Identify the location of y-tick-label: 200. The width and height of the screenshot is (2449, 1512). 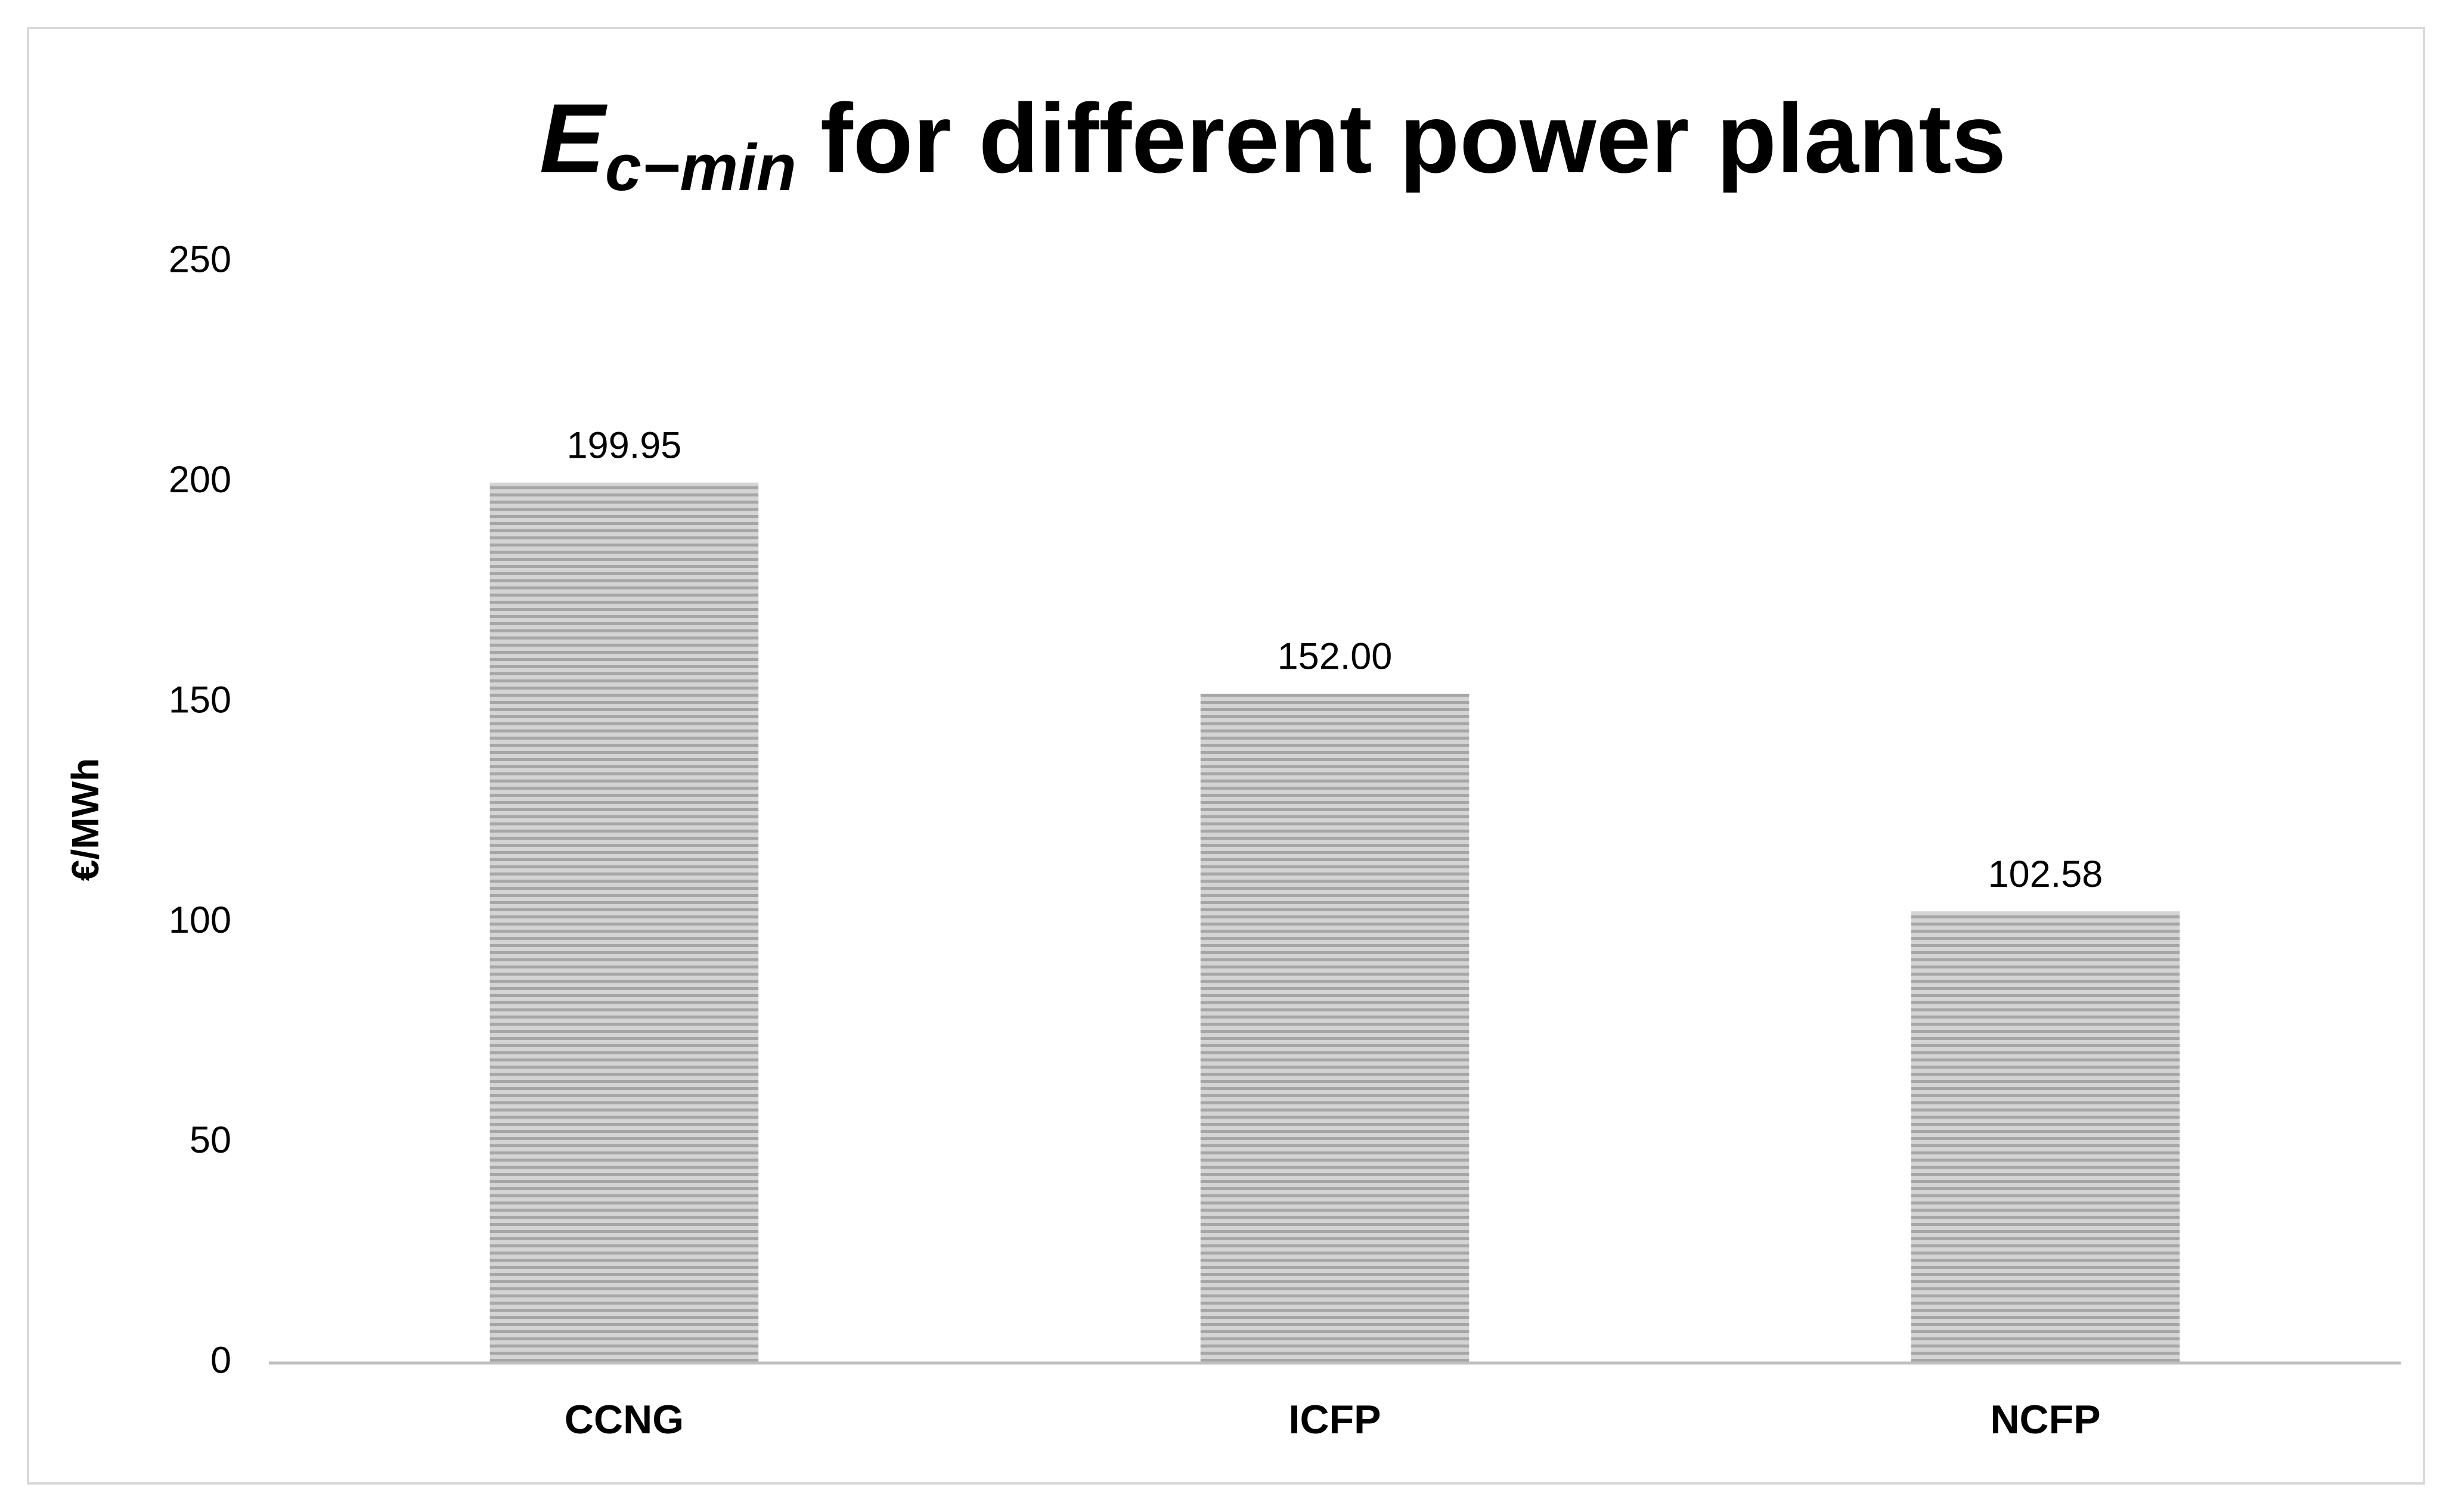
(200, 480).